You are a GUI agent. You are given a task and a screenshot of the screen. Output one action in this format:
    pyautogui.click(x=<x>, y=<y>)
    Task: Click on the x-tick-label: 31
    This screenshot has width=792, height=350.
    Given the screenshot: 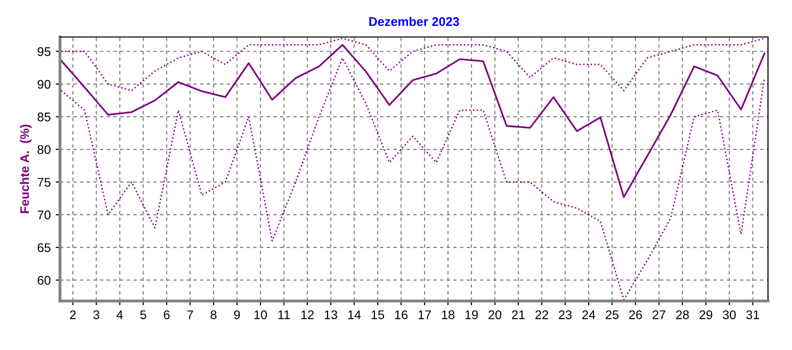 What is the action you would take?
    pyautogui.click(x=753, y=315)
    